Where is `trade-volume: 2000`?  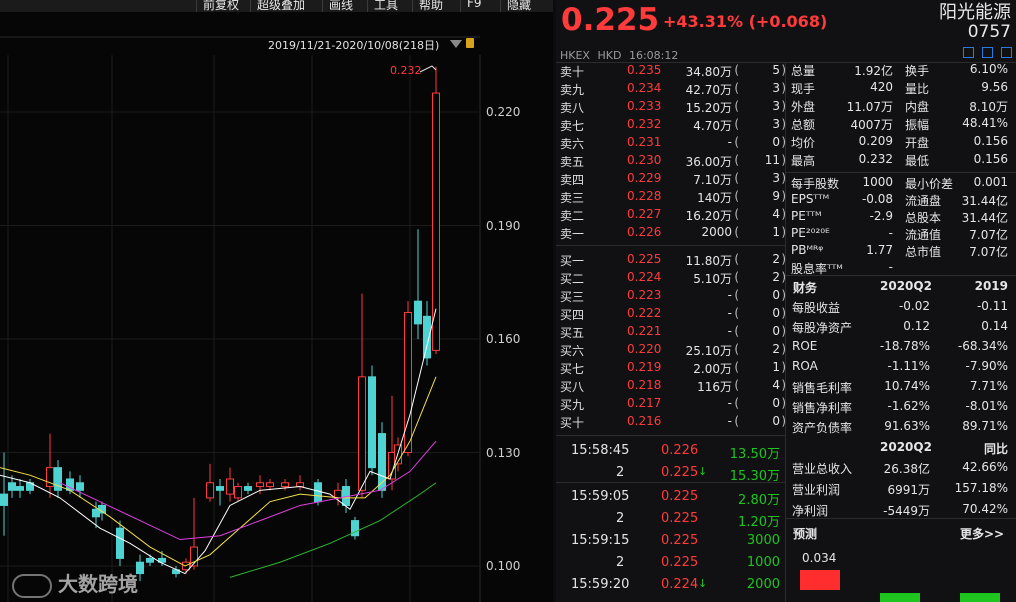
trade-volume: 2000 is located at coordinates (763, 584).